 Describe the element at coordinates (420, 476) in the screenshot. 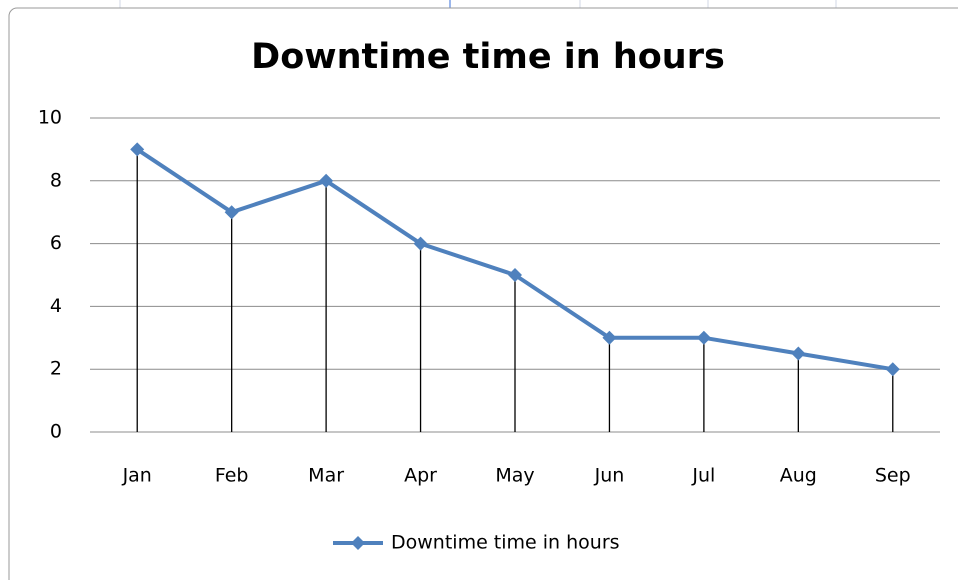

I see `x-tick-label: Apr` at that location.